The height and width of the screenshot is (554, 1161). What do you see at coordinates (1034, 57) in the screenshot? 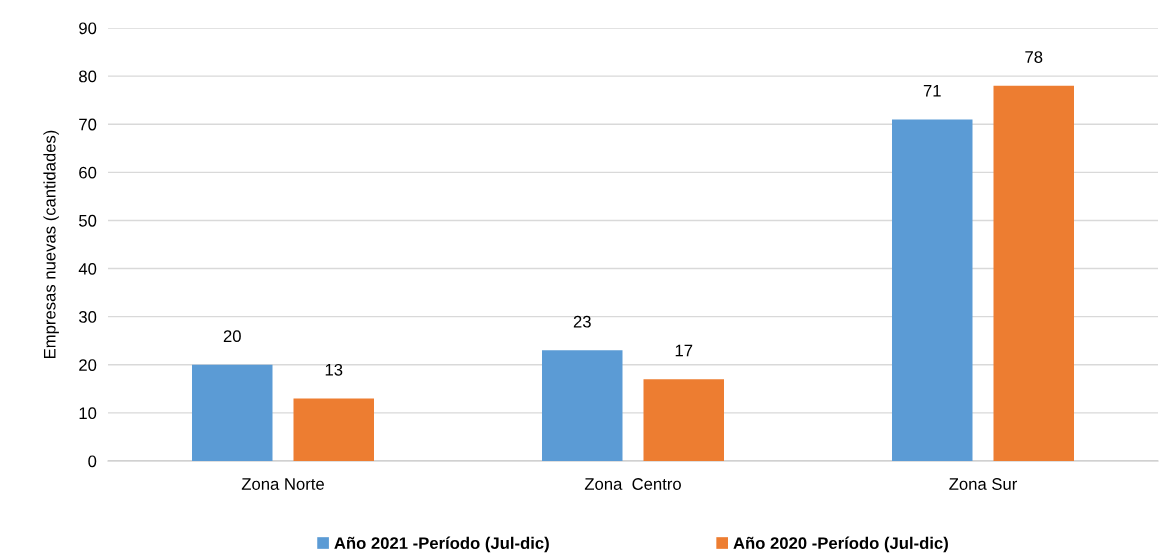
I see `data-label: 78` at bounding box center [1034, 57].